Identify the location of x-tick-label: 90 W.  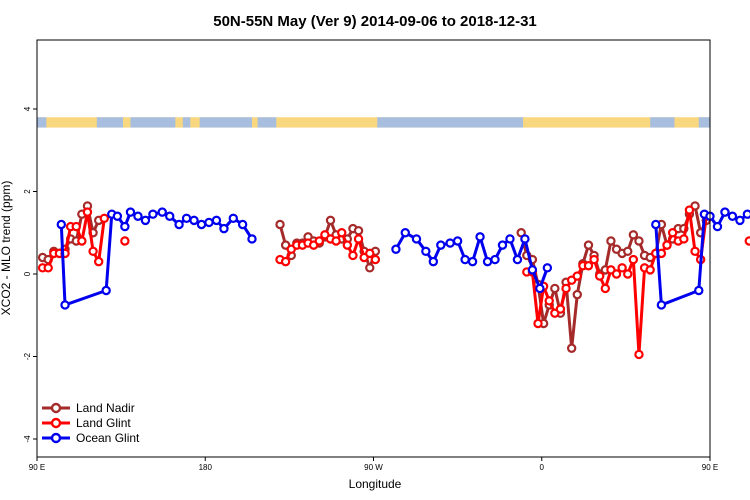
(373, 467).